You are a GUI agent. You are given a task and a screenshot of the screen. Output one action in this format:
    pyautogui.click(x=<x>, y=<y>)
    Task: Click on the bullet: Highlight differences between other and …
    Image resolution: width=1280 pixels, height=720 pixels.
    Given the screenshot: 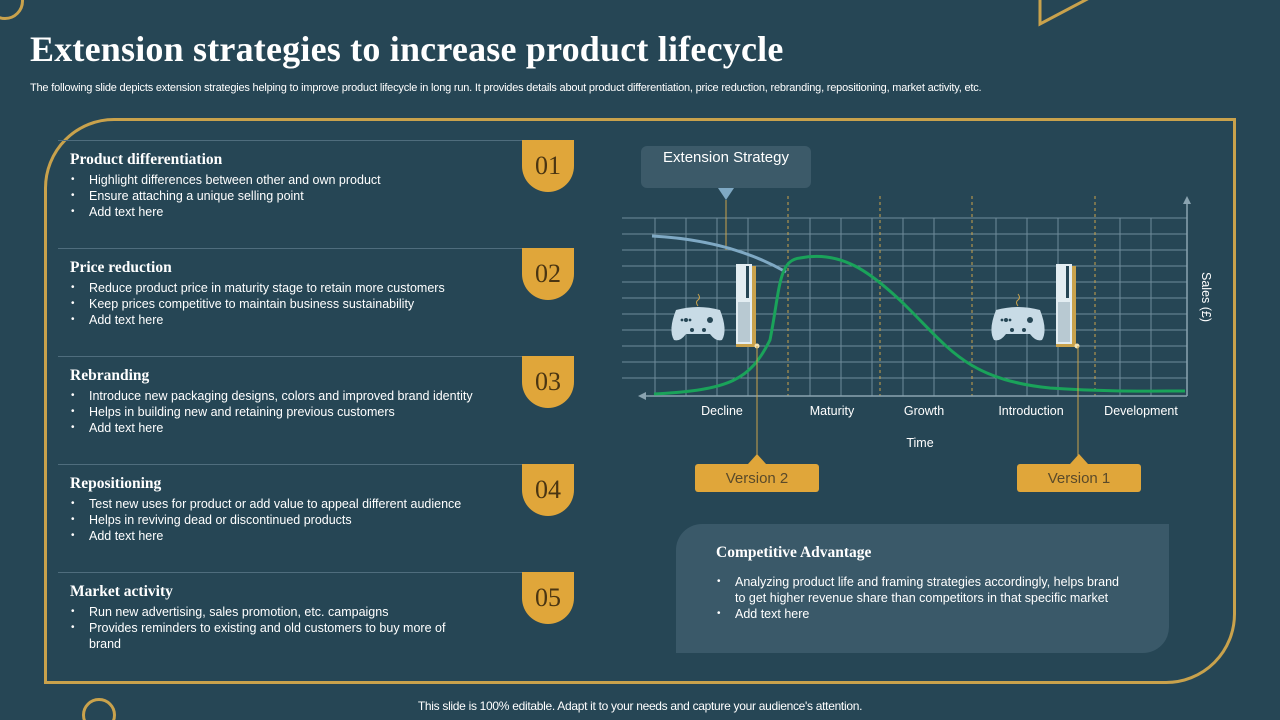 What is the action you would take?
    pyautogui.click(x=290, y=180)
    